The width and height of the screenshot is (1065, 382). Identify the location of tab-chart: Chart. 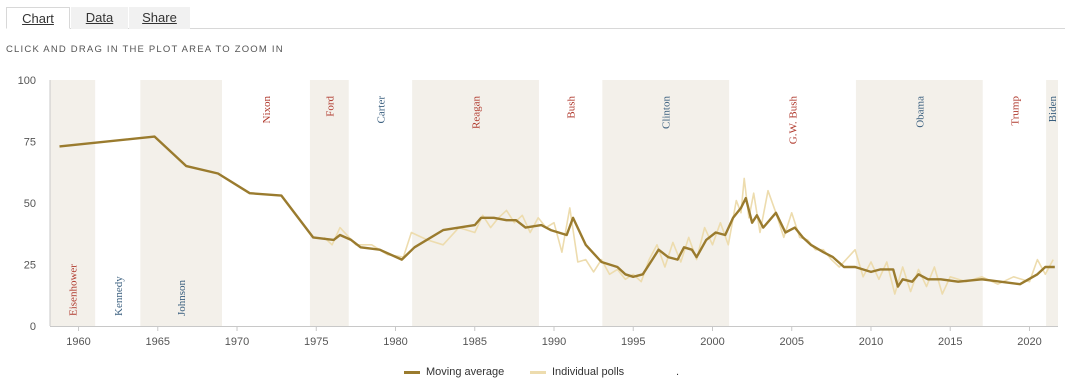
(38, 18).